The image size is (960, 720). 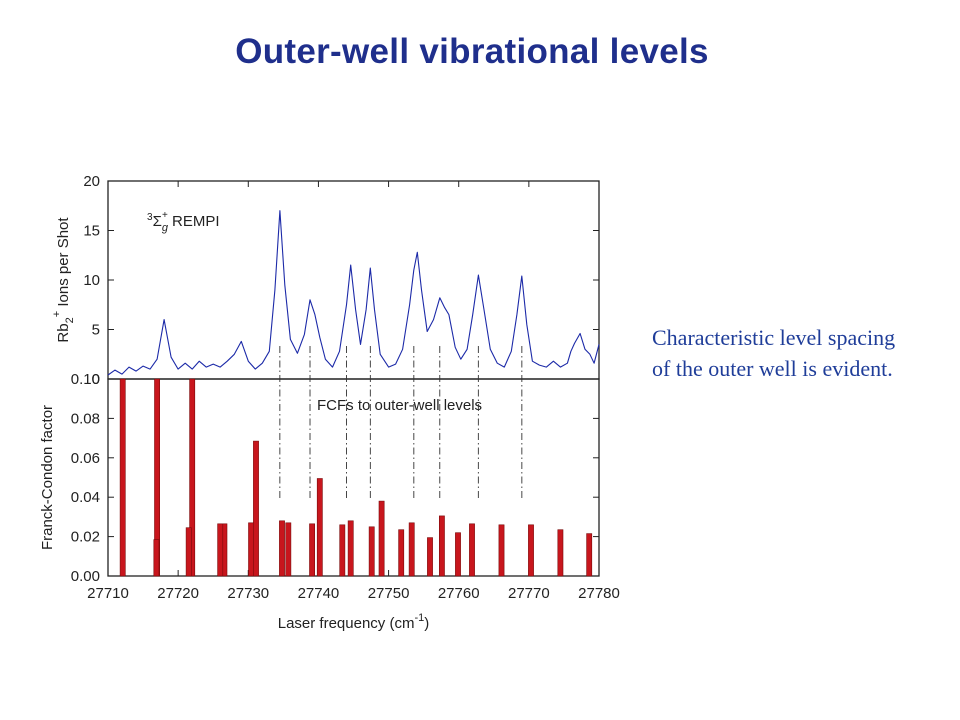 I want to click on bottom-xtick-label: 27780, so click(x=599, y=593).